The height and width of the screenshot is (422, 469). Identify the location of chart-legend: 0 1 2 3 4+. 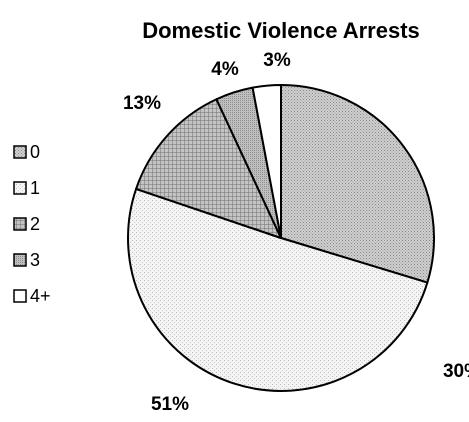
(32, 224).